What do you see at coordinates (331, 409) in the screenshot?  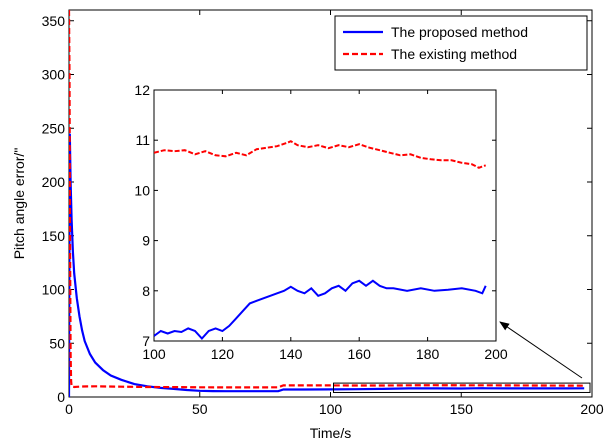 I see `x-tick-label: 100` at bounding box center [331, 409].